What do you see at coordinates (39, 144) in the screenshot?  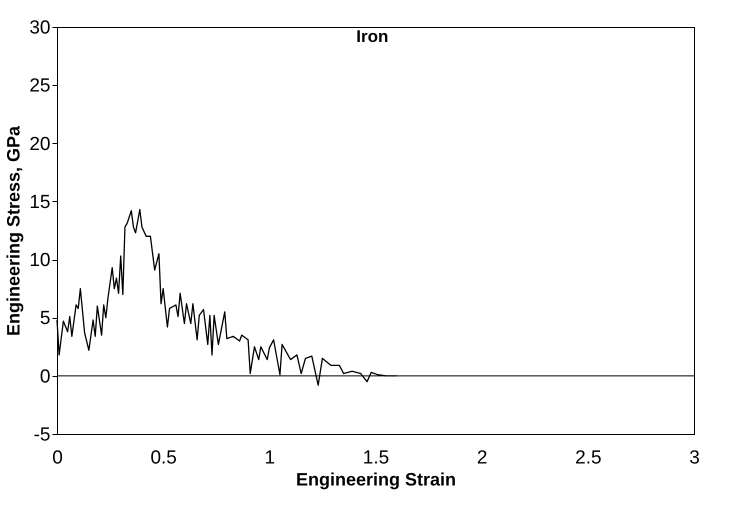 I see `y-tick-label: 20` at bounding box center [39, 144].